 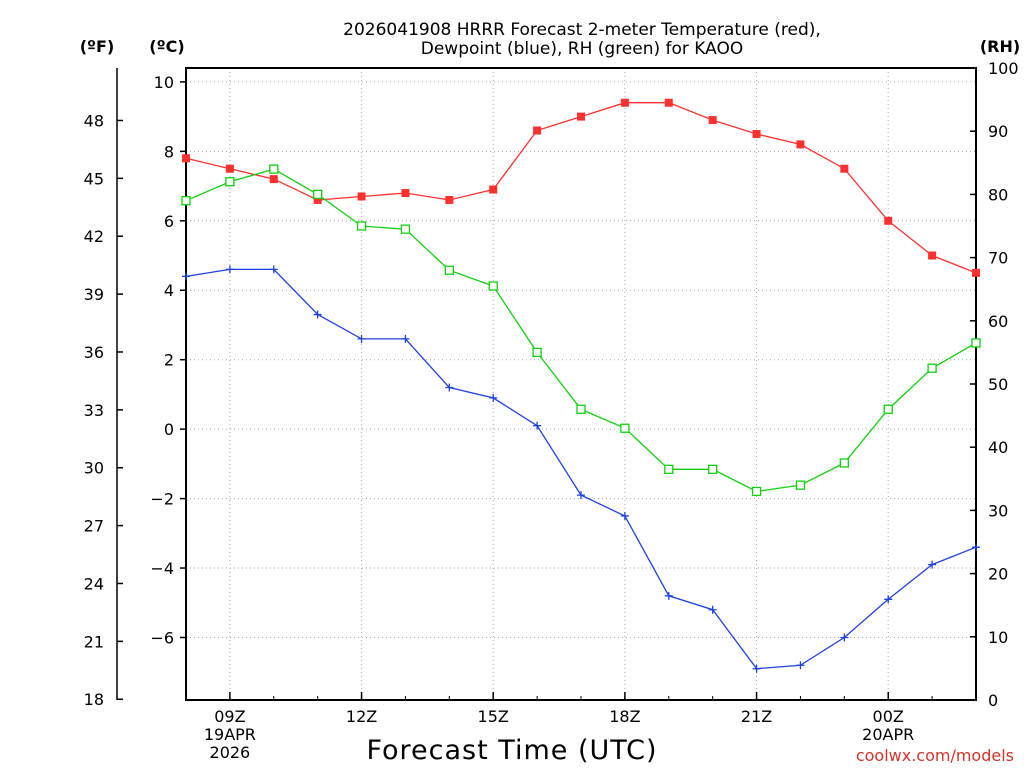 What do you see at coordinates (493, 716) in the screenshot?
I see `time-tick-label: 15Z` at bounding box center [493, 716].